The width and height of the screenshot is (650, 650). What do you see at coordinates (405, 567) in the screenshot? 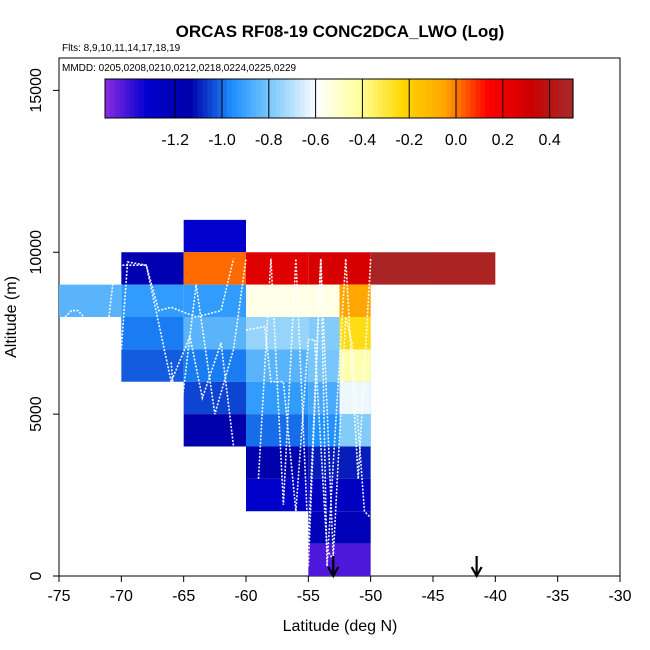
I see `arrows` at bounding box center [405, 567].